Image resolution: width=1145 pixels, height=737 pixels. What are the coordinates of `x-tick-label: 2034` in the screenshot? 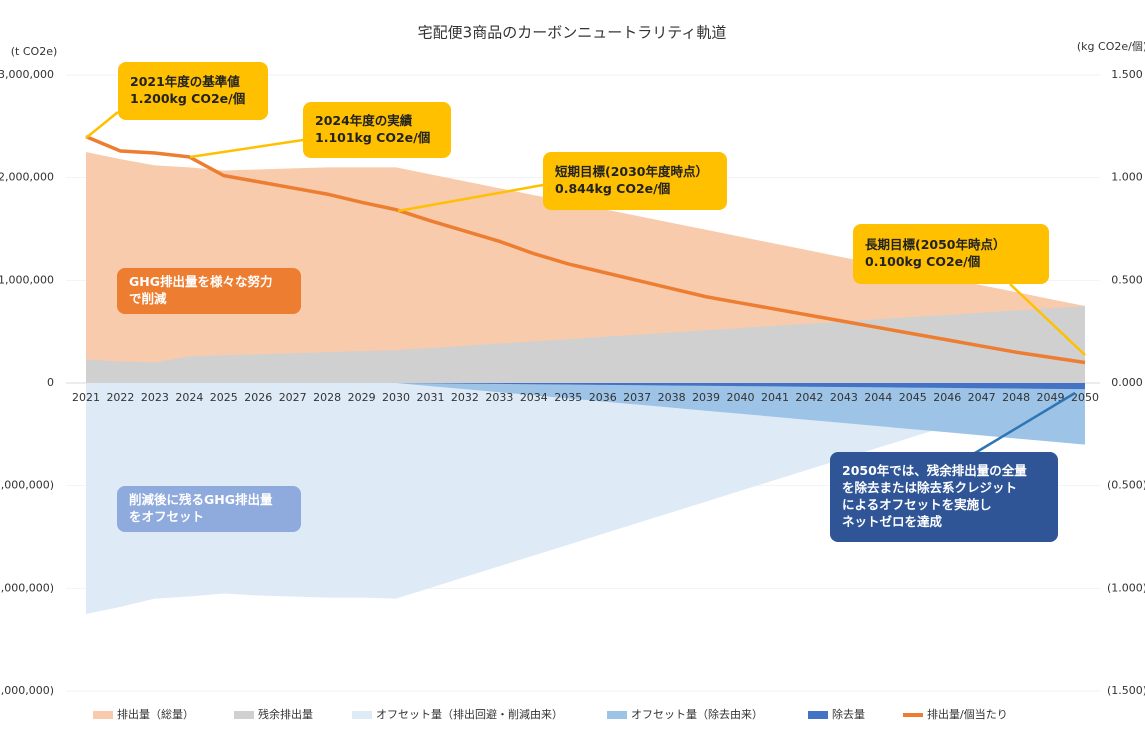 It's located at (534, 397).